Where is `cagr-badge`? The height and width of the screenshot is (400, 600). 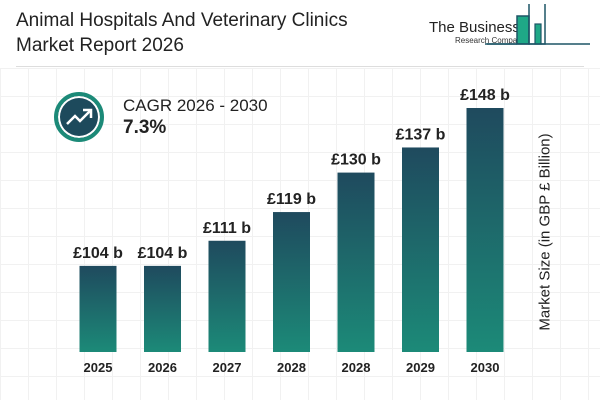 cagr-badge is located at coordinates (79, 117).